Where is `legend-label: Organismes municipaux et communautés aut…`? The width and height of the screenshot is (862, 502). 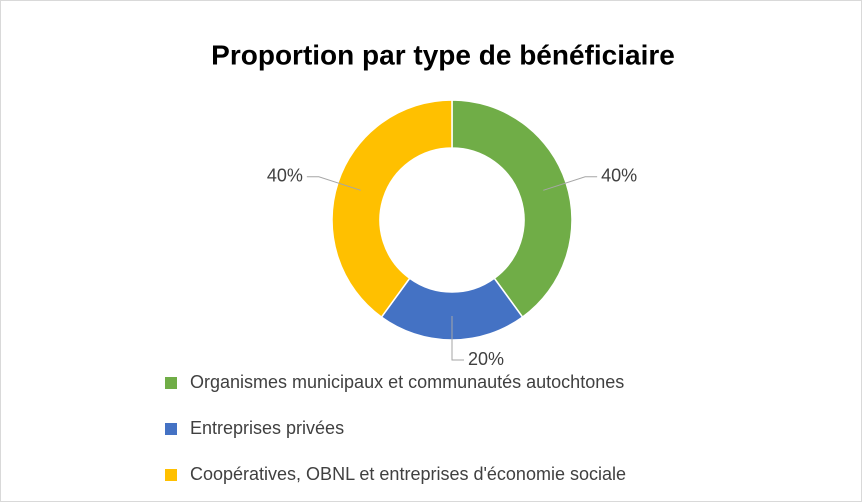 legend-label: Organismes municipaux et communautés aut… is located at coordinates (407, 382).